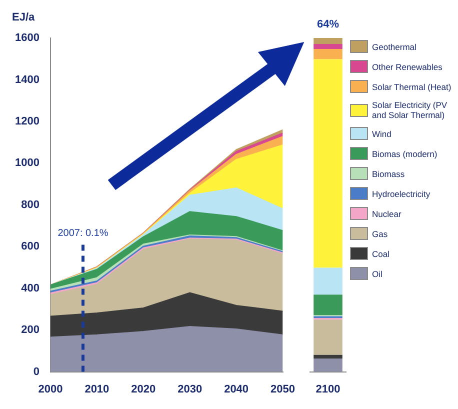 This screenshot has height=409, width=458. Describe the element at coordinates (97, 389) in the screenshot. I see `x-tick-label: 2010` at that location.